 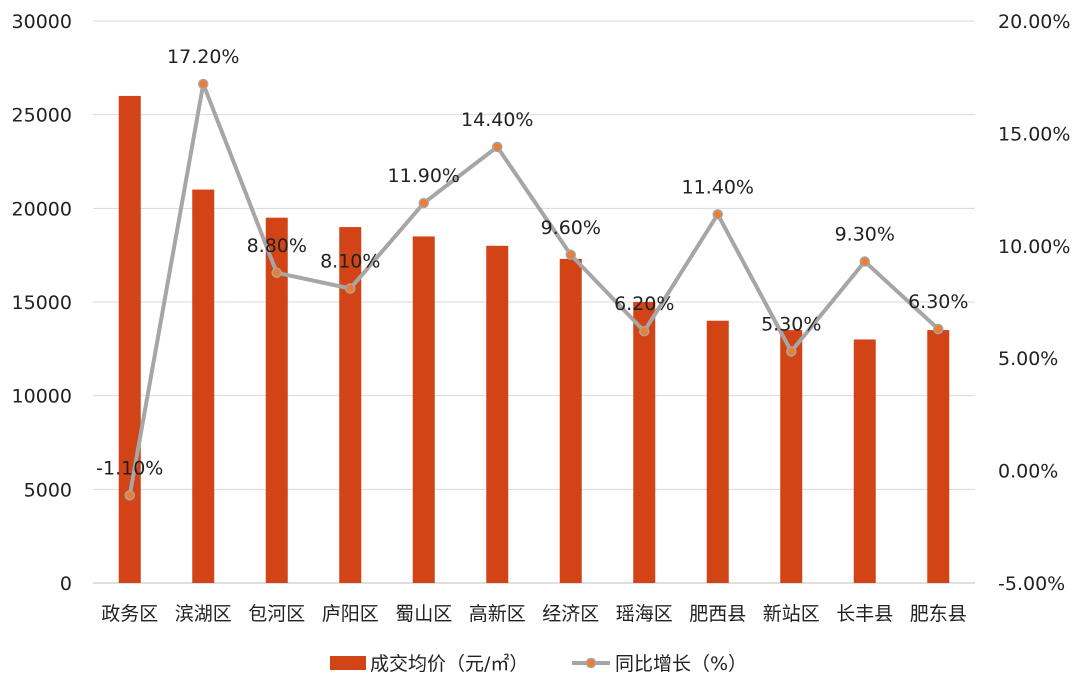 What do you see at coordinates (717, 614) in the screenshot?
I see `category-label: 肥西县` at bounding box center [717, 614].